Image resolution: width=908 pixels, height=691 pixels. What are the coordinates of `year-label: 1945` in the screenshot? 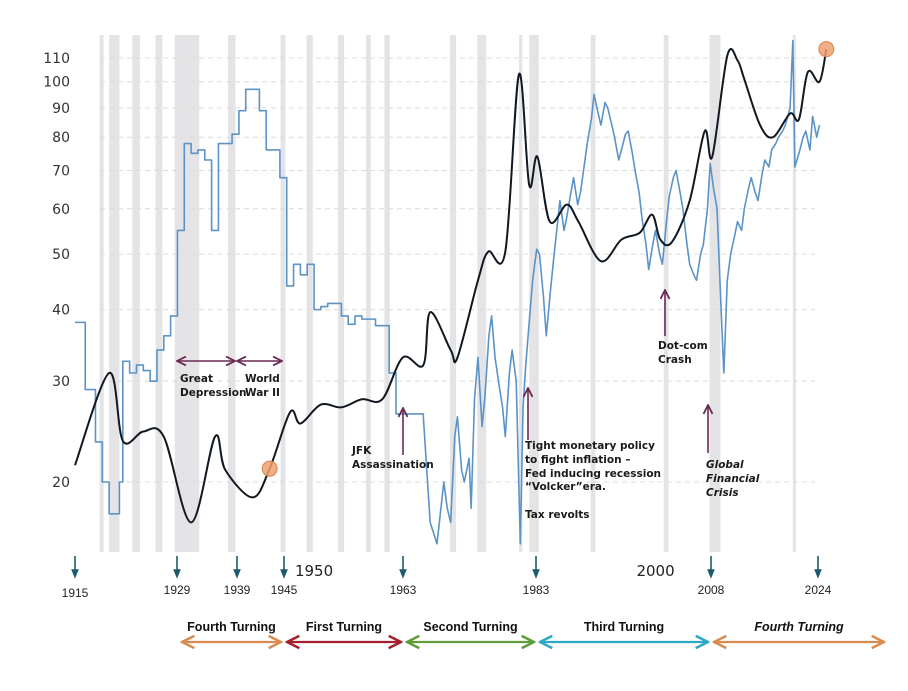 It's located at (284, 590).